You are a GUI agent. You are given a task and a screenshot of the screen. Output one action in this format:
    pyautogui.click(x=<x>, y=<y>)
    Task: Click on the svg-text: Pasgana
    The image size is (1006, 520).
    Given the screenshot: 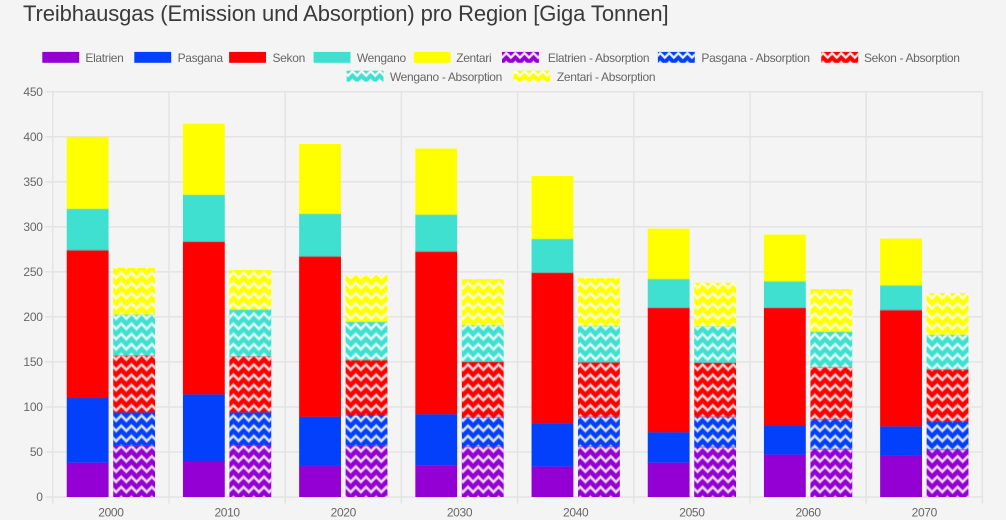 What is the action you would take?
    pyautogui.click(x=201, y=58)
    